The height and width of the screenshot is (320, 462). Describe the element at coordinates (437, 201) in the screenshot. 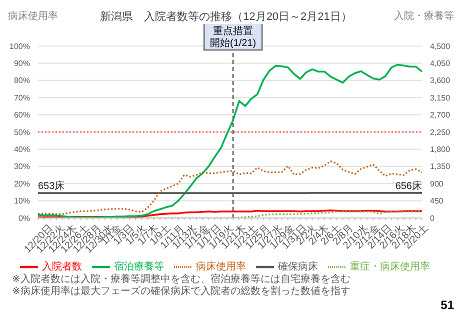

I see `y2-tick-label: 450` at that location.